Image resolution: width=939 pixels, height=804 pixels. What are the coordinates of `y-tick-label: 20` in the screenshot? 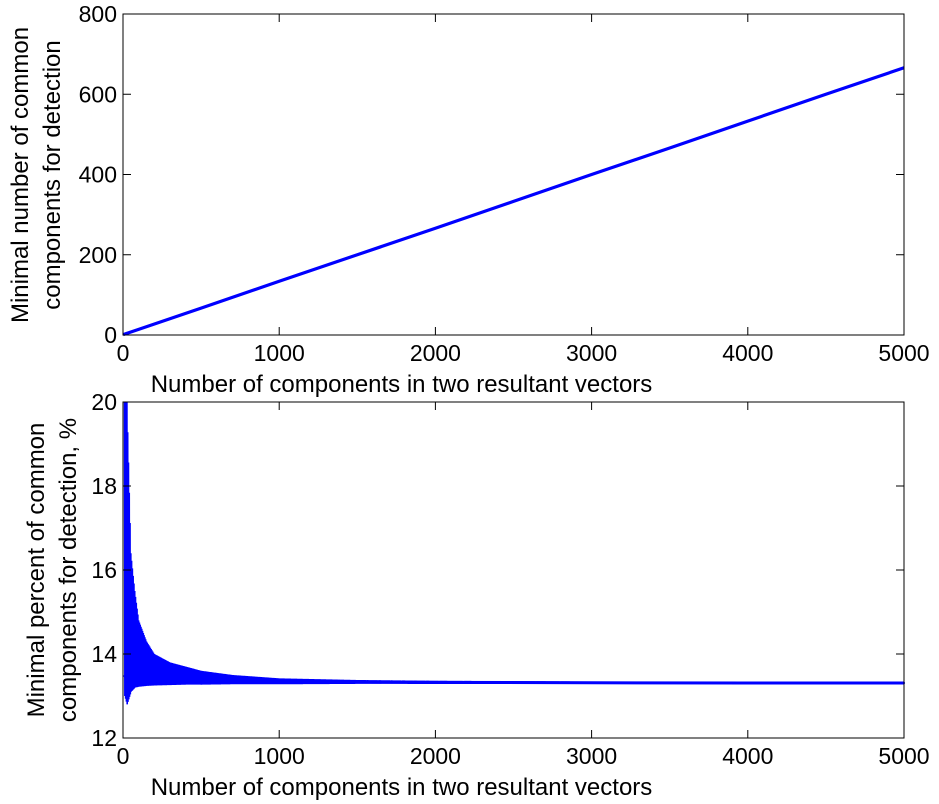 It's located at (104, 402).